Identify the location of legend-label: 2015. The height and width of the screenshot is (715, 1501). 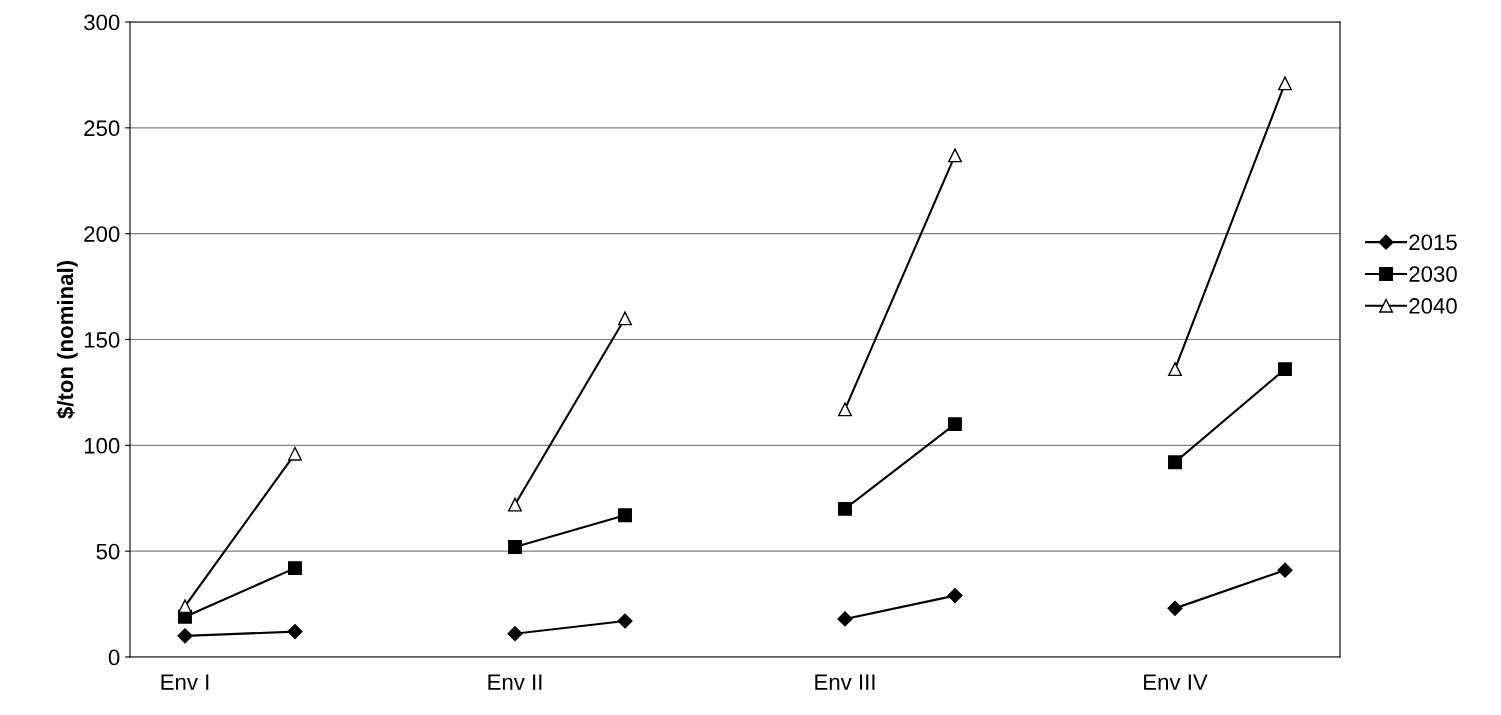
(1433, 242).